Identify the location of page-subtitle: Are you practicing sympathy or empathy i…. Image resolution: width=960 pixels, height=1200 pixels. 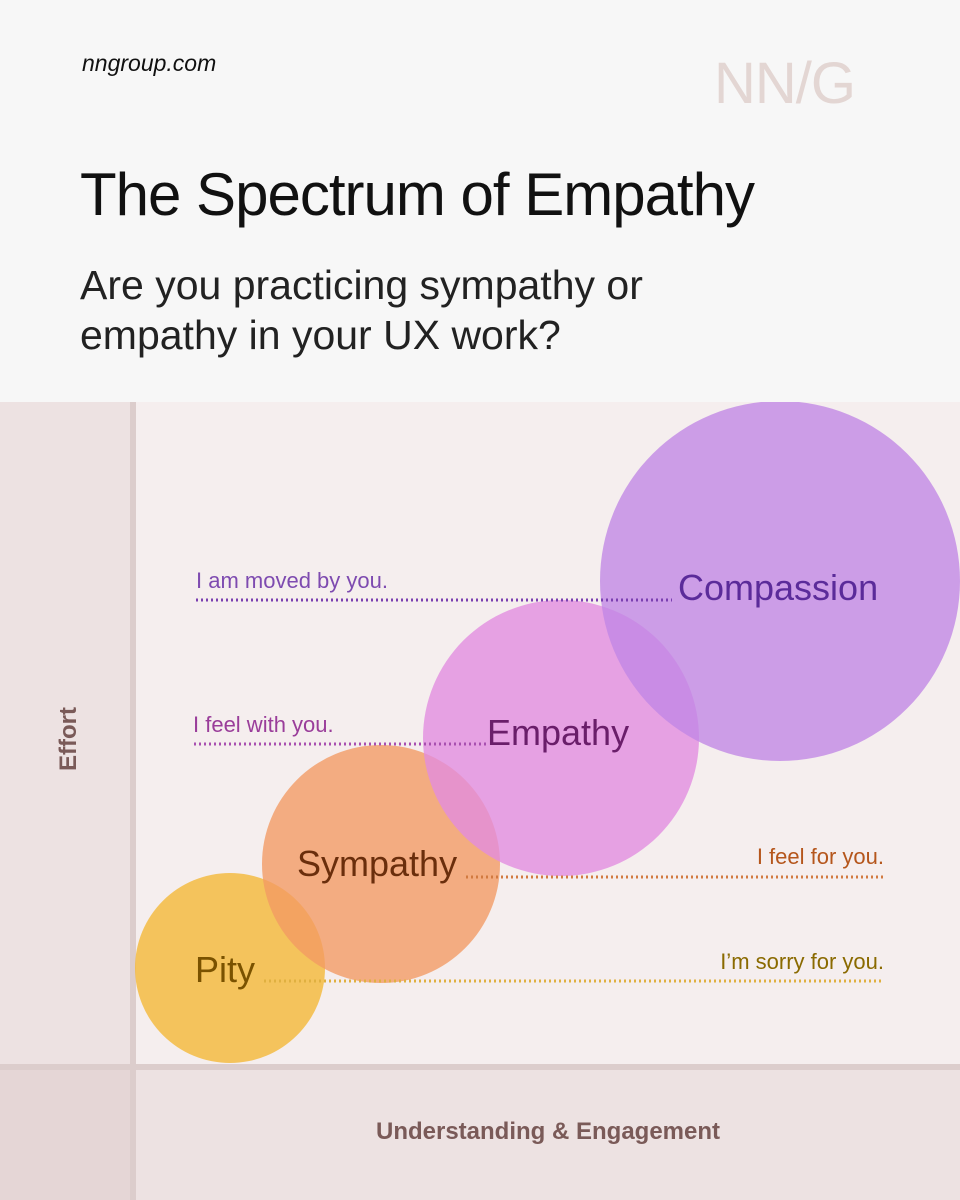
(361, 310).